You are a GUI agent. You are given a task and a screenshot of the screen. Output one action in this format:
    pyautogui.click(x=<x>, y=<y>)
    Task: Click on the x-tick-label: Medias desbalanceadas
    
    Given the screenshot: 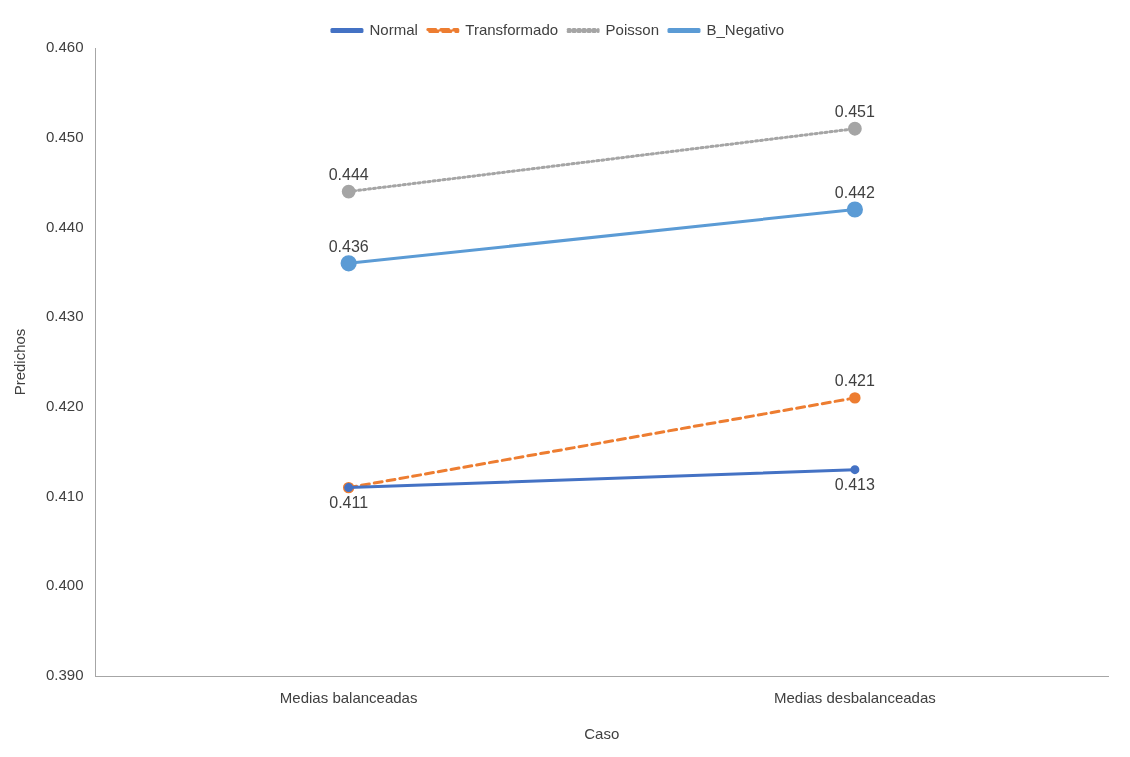 What is the action you would take?
    pyautogui.click(x=854, y=698)
    